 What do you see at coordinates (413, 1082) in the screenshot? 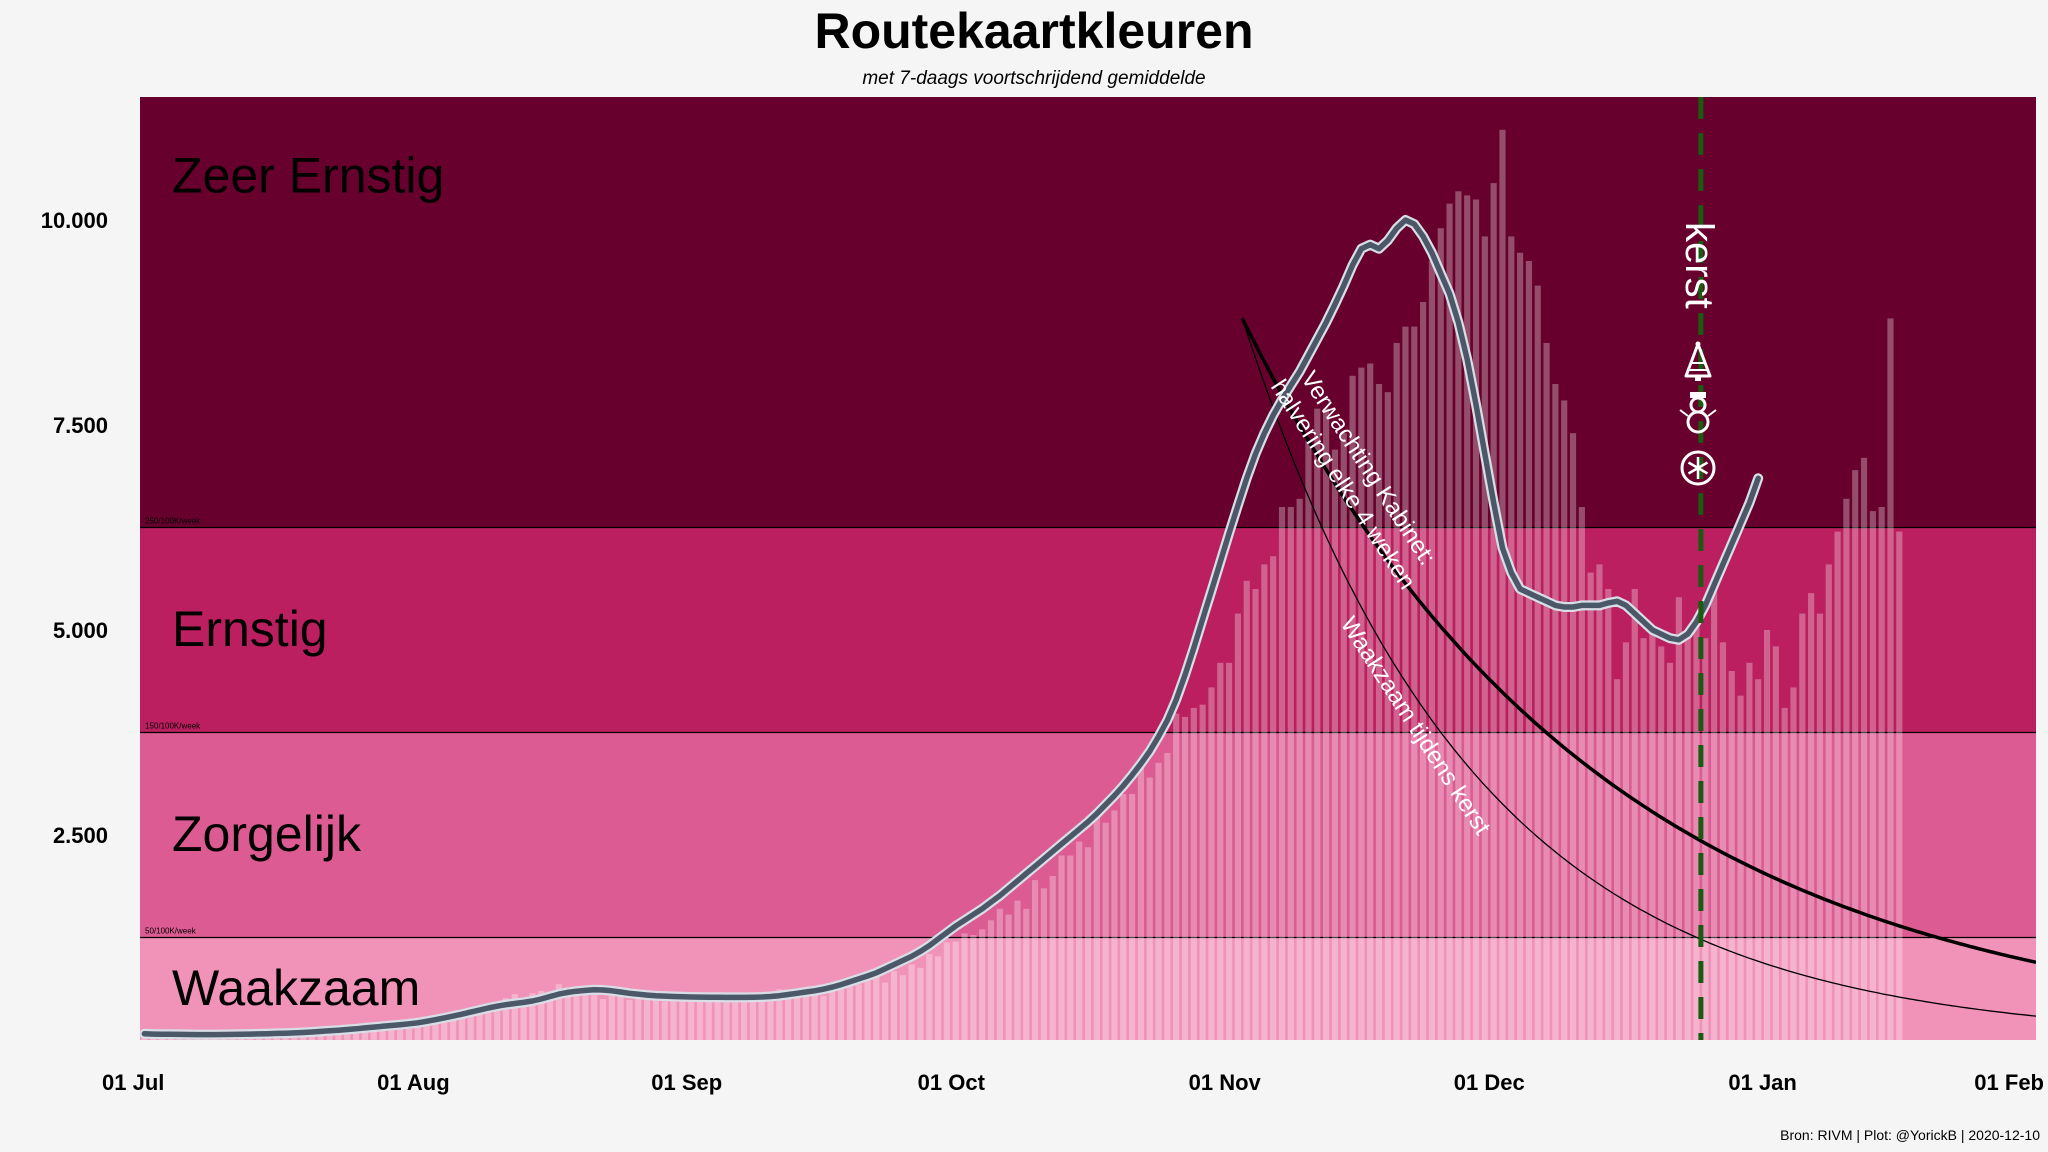
I see `x-tick-label: 01 Aug` at bounding box center [413, 1082].